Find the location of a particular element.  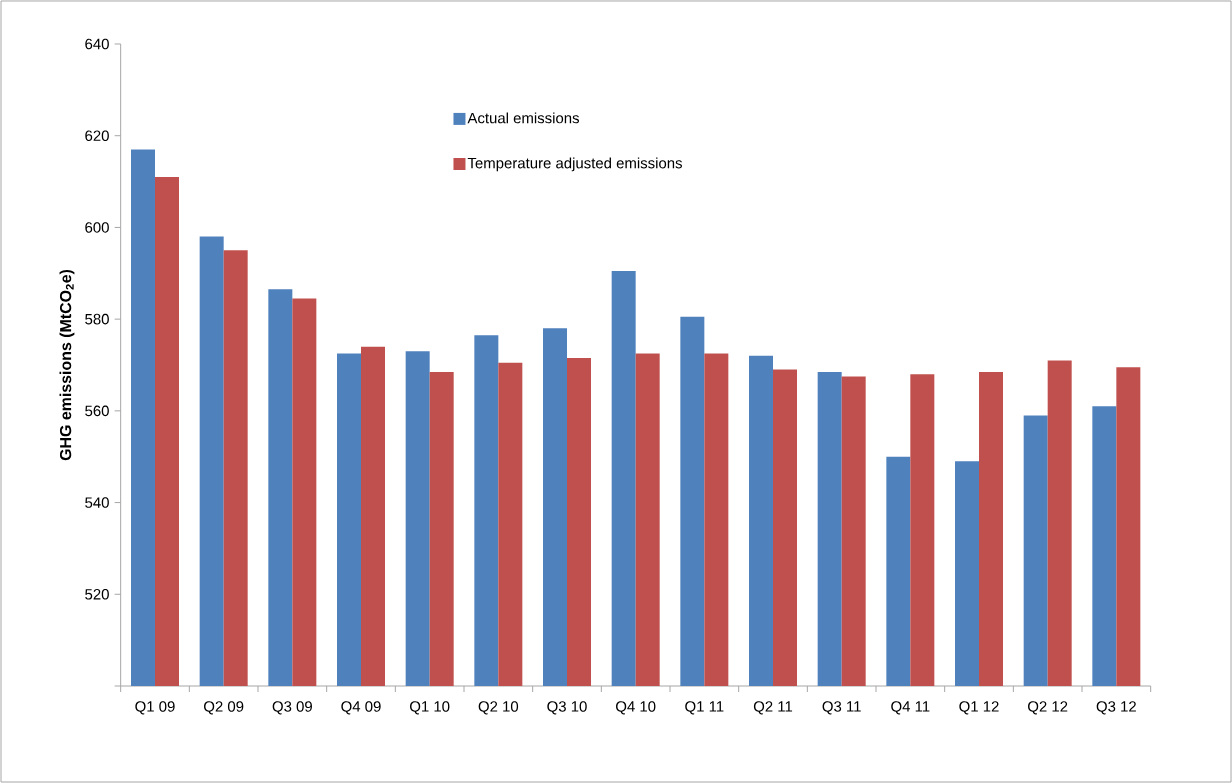

legend-label: Actual emissions is located at coordinates (523, 118).